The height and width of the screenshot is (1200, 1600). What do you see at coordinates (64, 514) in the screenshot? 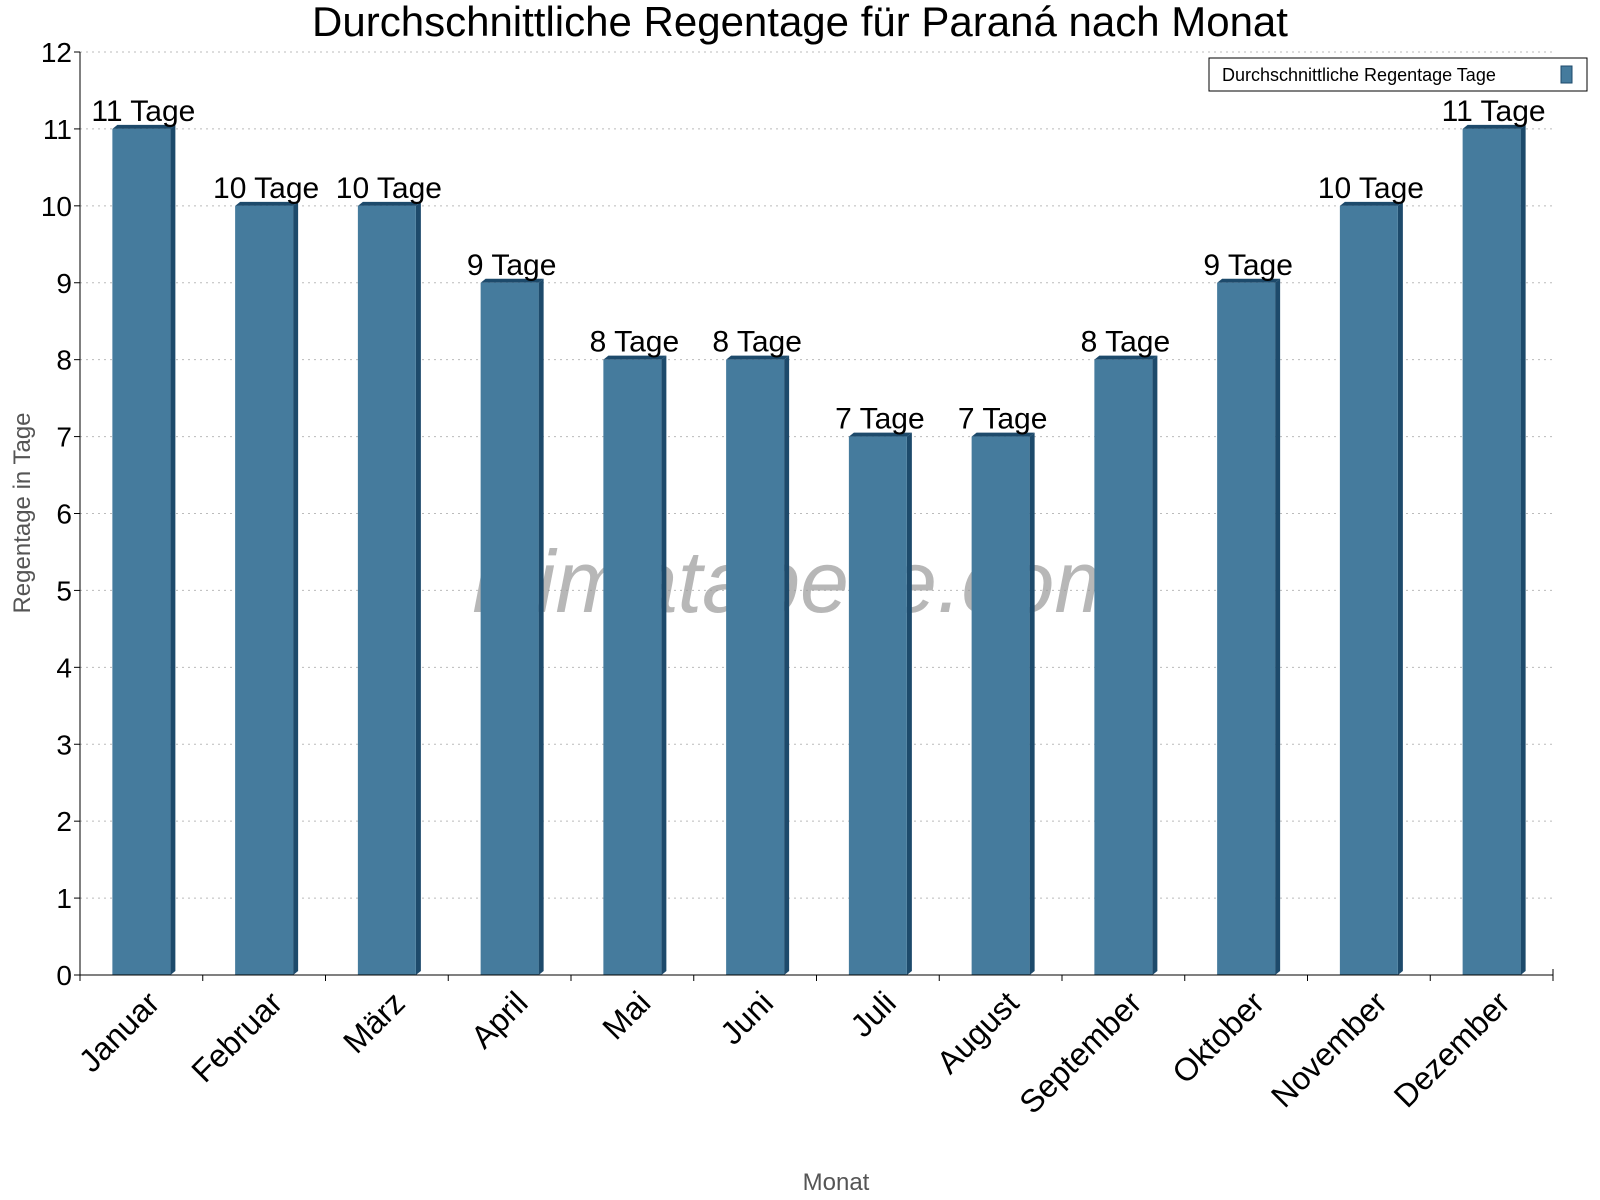
I see `y-tick-label: 6` at bounding box center [64, 514].